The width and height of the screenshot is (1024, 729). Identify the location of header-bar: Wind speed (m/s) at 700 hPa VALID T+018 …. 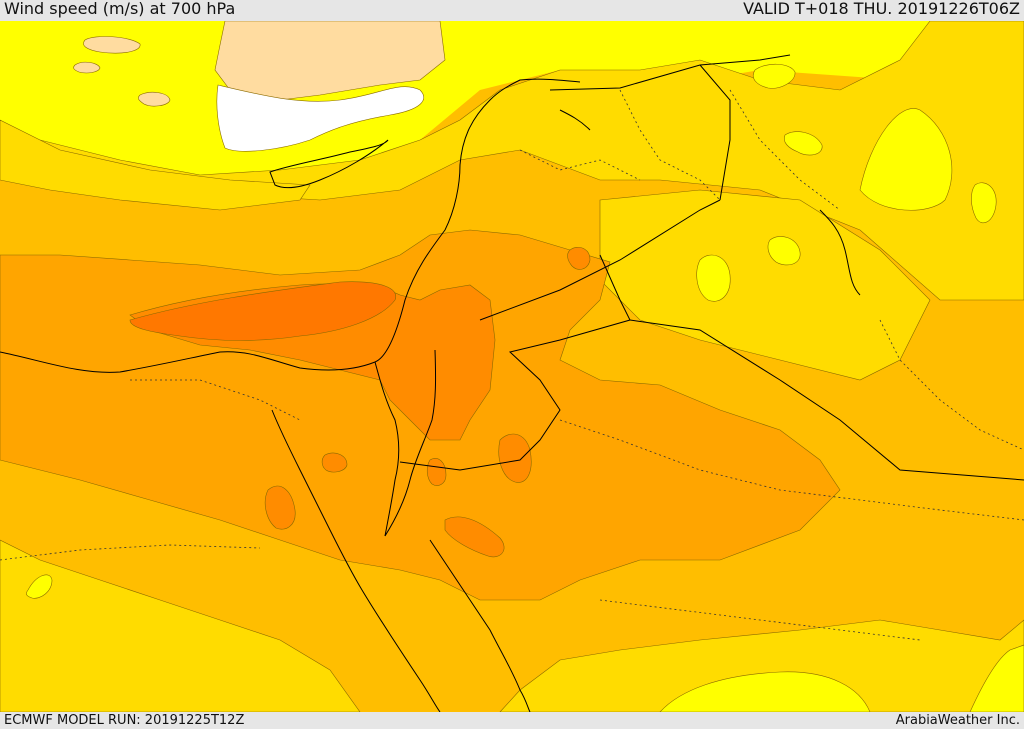
(512, 10).